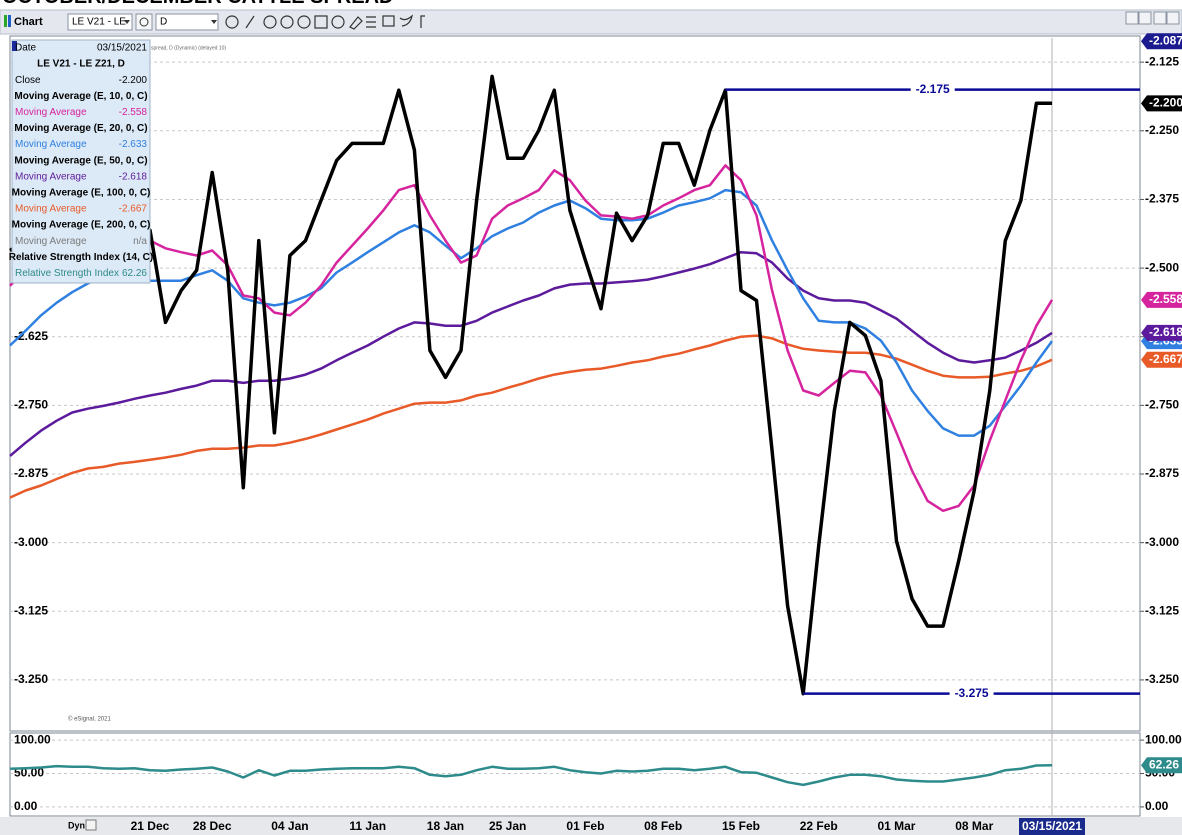 The image size is (1182, 835). I want to click on symbol-field-text: LE V21 - LE, so click(99, 22).